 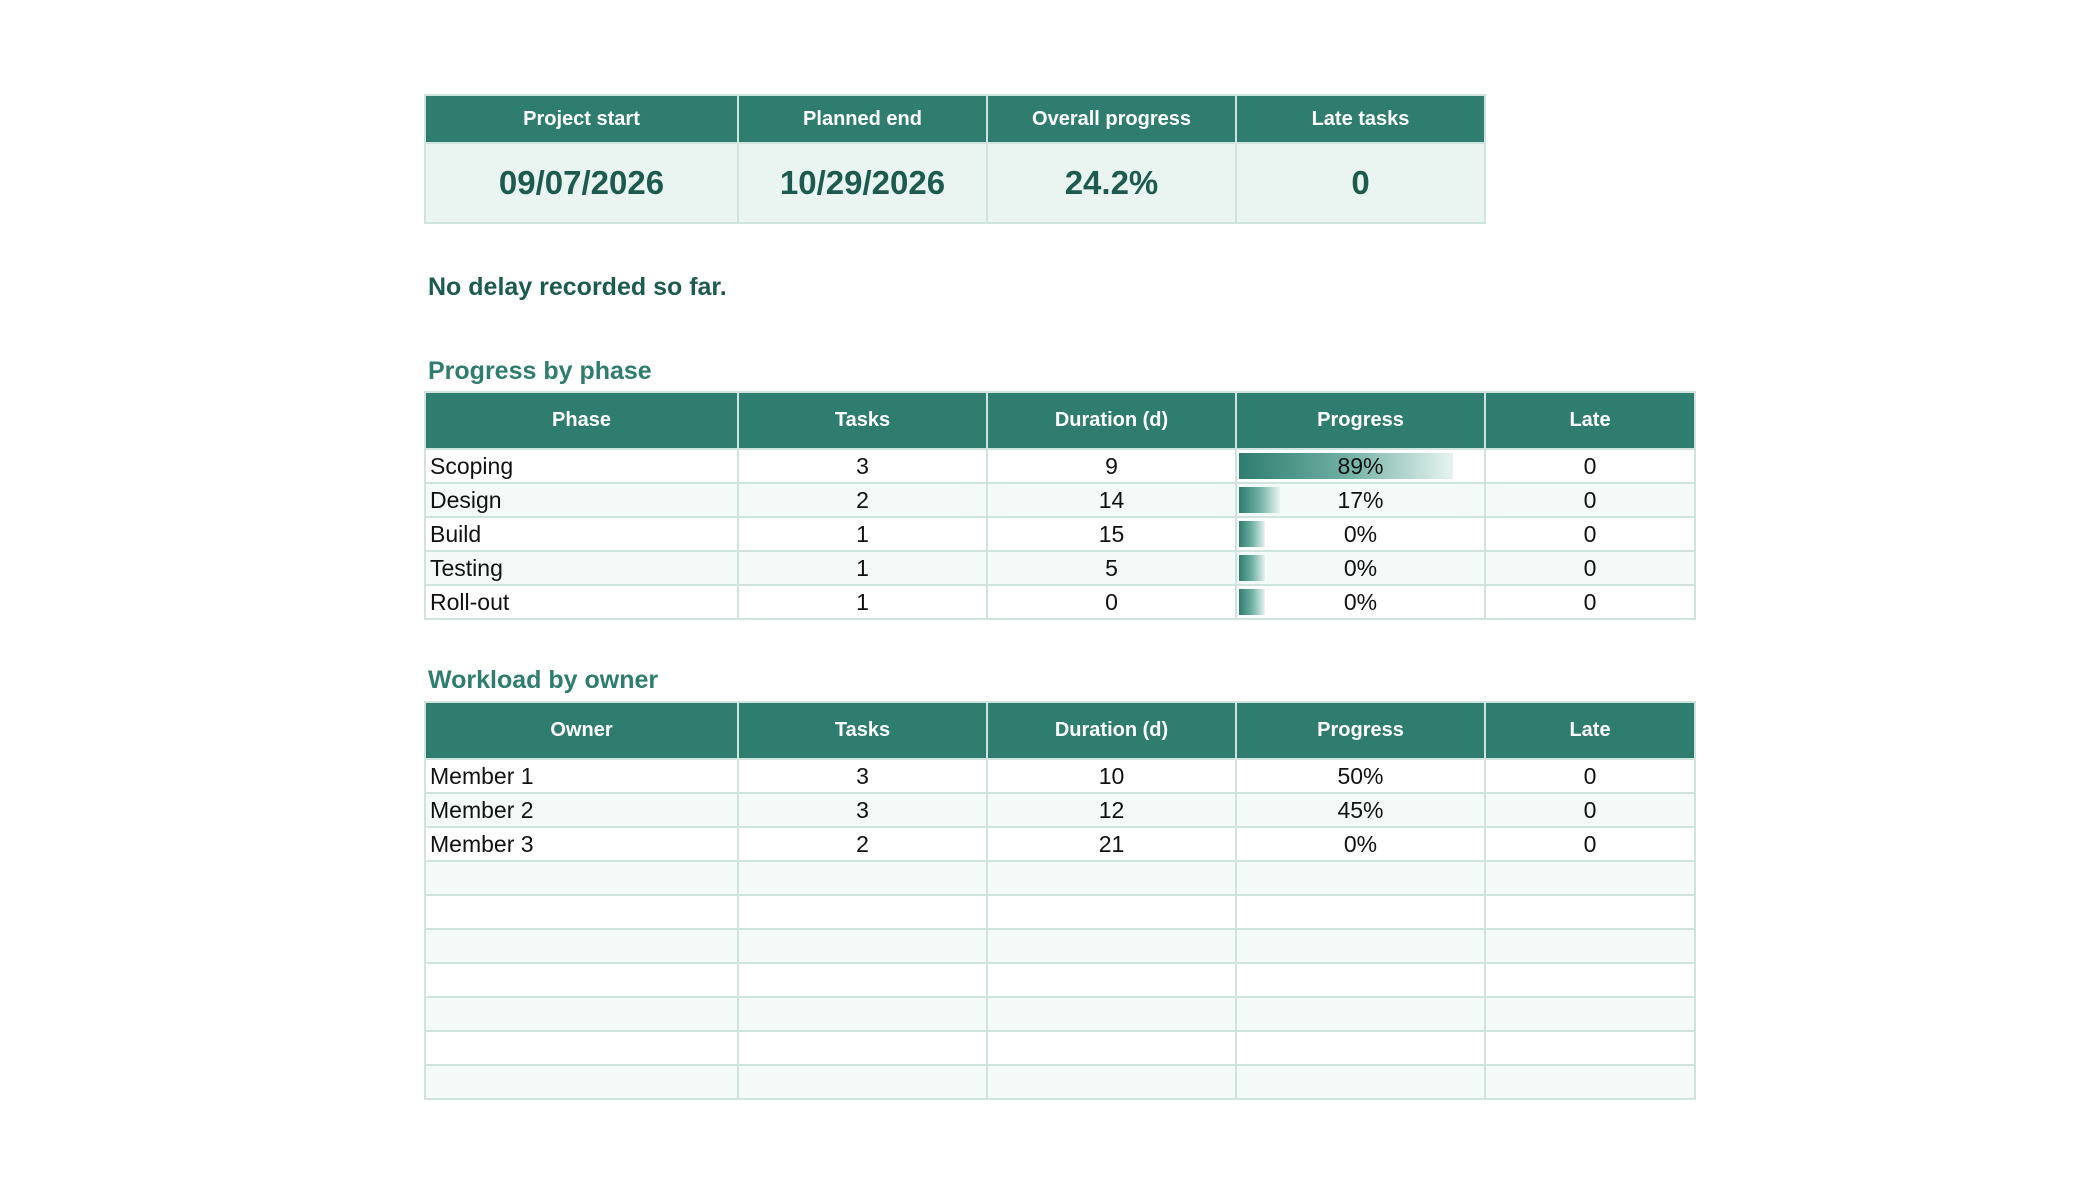 I want to click on owner-row-duration-cell: 21, so click(x=1111, y=844).